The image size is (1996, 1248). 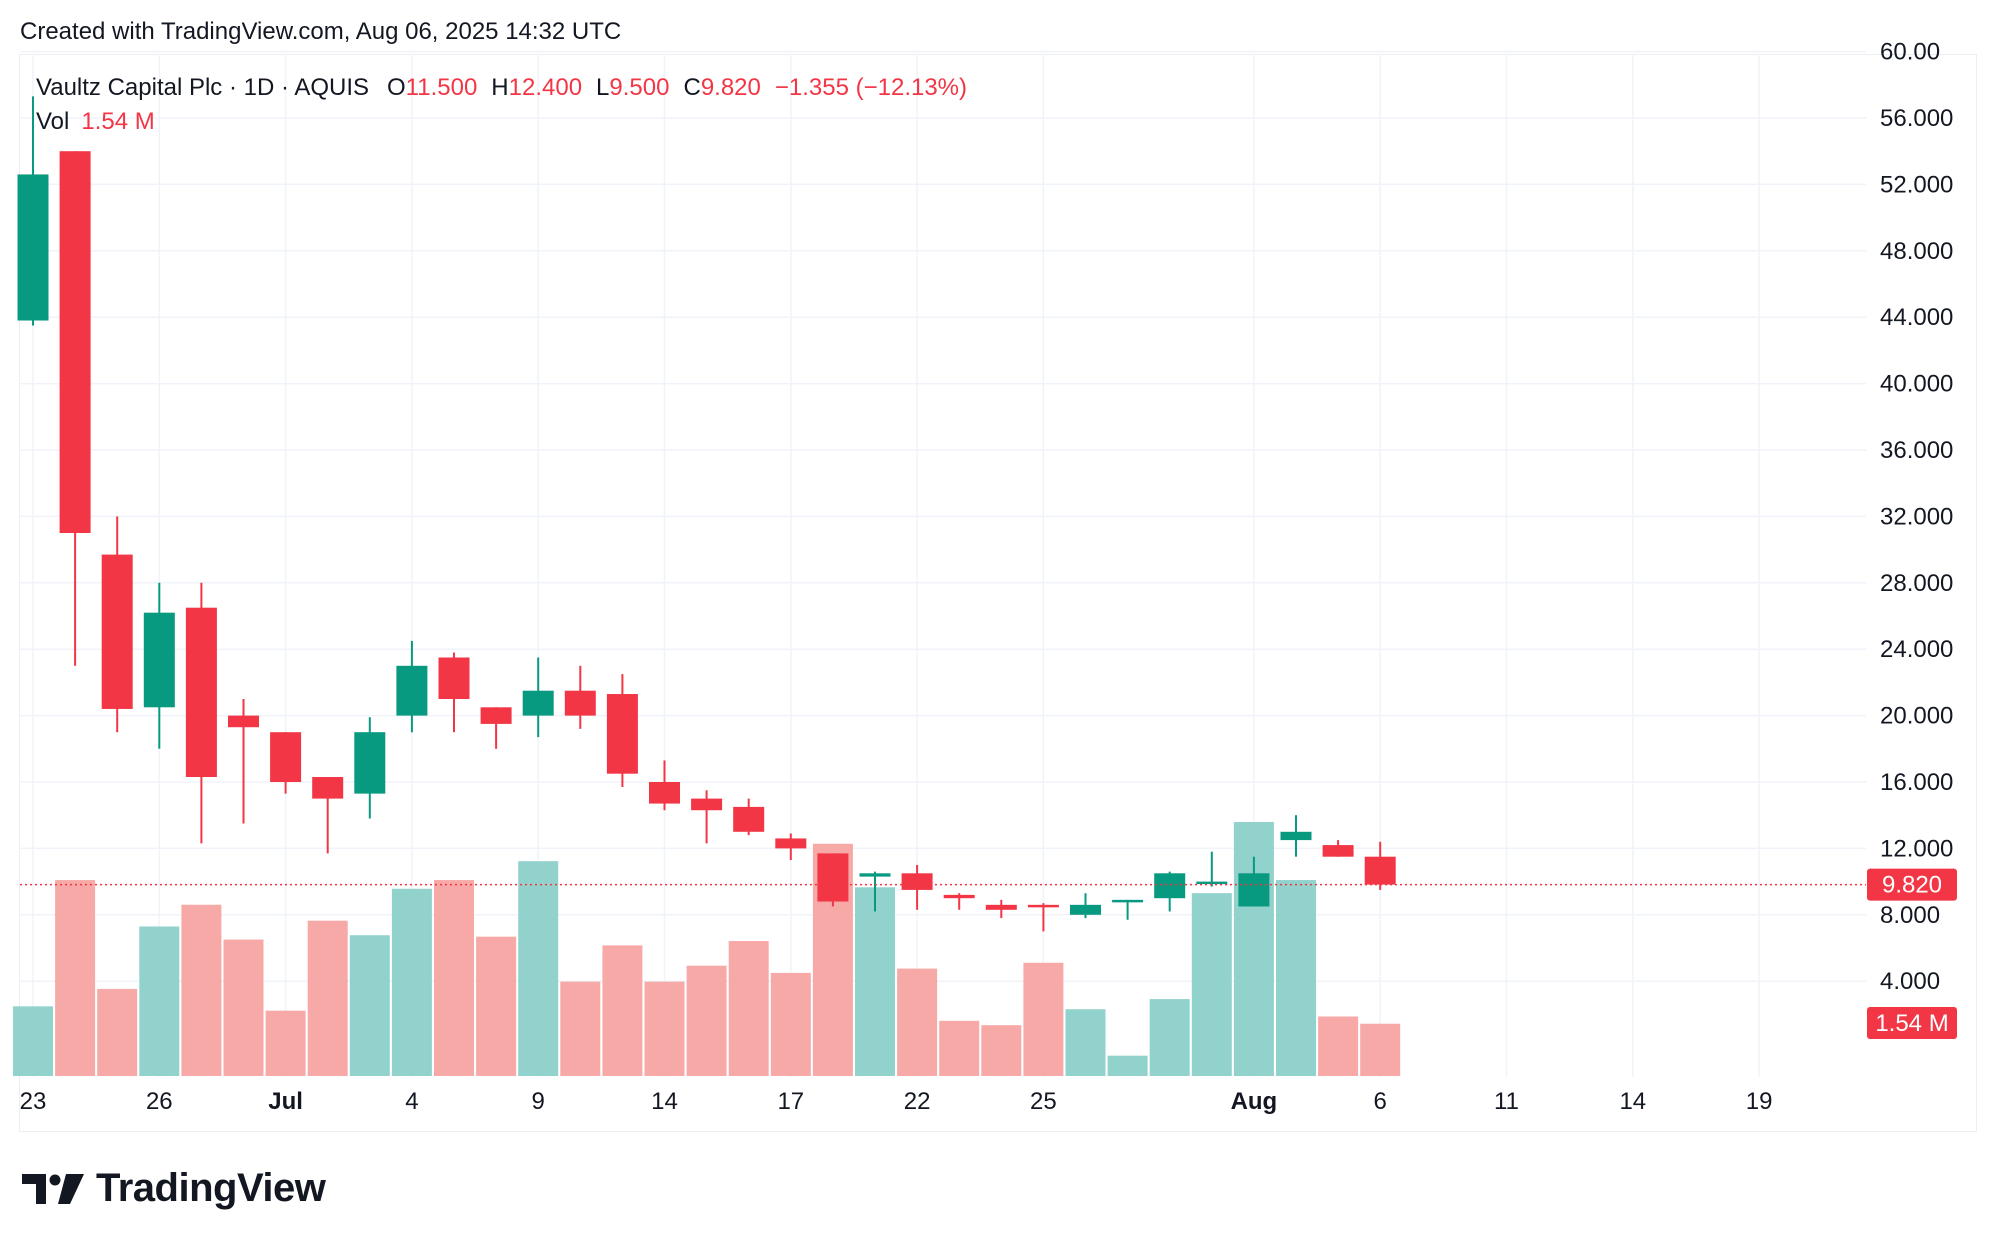 What do you see at coordinates (1916, 516) in the screenshot?
I see `price-tick-label: 32.000` at bounding box center [1916, 516].